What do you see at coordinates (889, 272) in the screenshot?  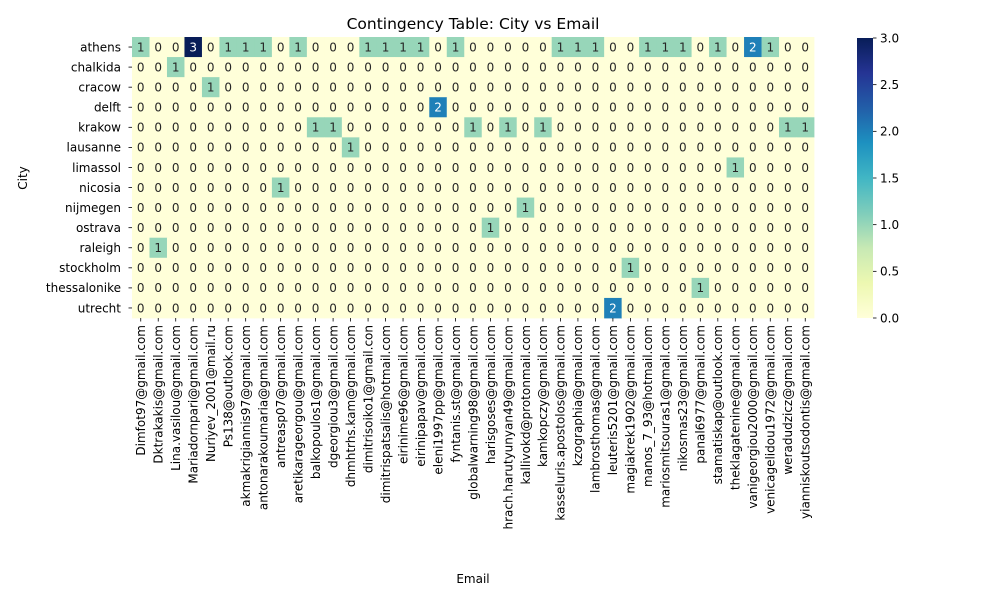 I see `colorbar-tick-label: 0.5` at bounding box center [889, 272].